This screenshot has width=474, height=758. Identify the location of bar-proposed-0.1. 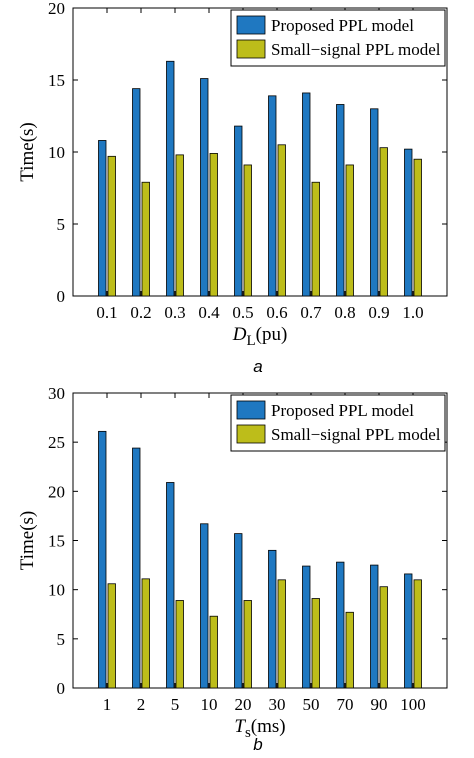
(102, 218).